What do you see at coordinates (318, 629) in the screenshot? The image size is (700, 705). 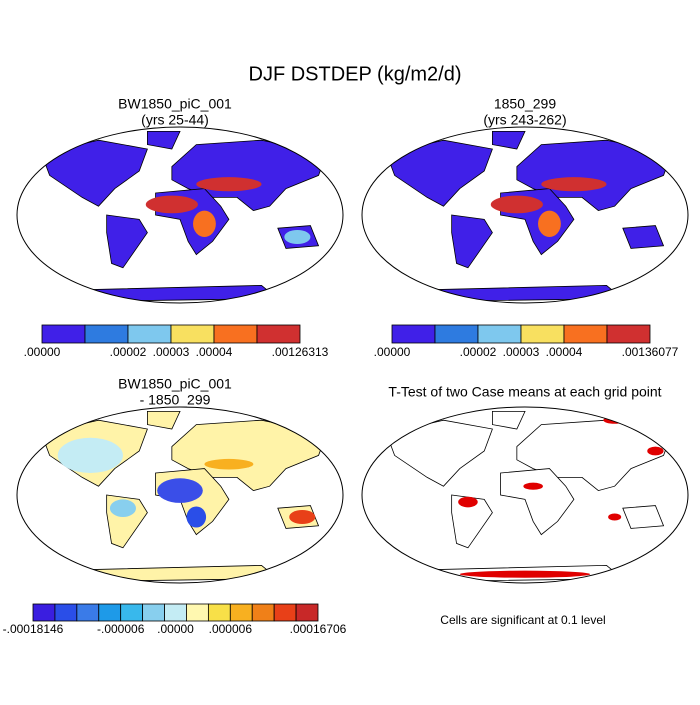 I see `colorbar-label: .00016706` at bounding box center [318, 629].